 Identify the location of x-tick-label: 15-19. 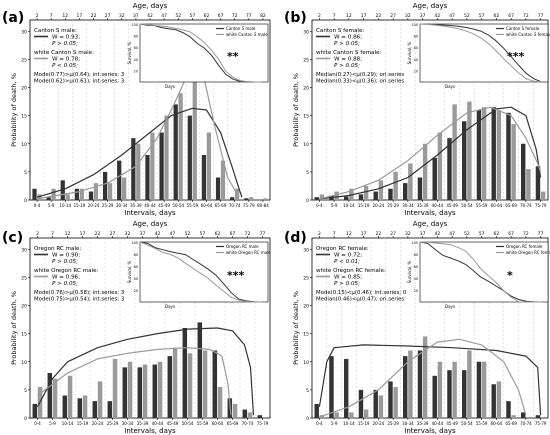
(80, 205).